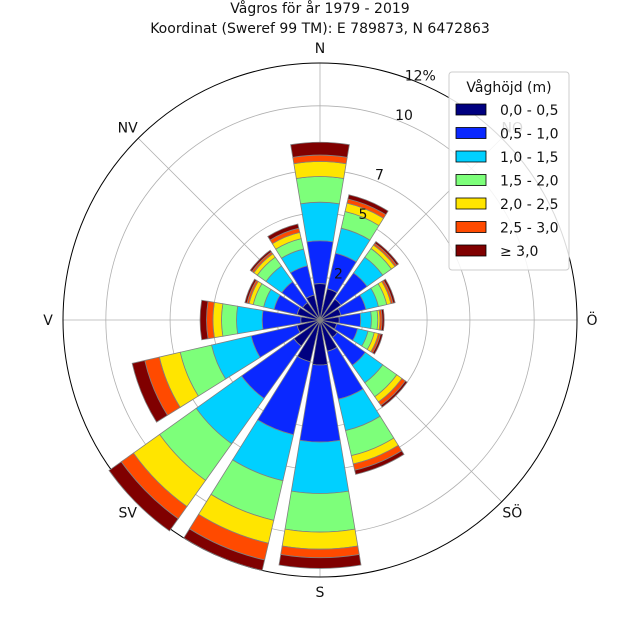 Image resolution: width=640 pixels, height=640 pixels. What do you see at coordinates (379, 176) in the screenshot?
I see `radial-tick-label-2: 7` at bounding box center [379, 176].